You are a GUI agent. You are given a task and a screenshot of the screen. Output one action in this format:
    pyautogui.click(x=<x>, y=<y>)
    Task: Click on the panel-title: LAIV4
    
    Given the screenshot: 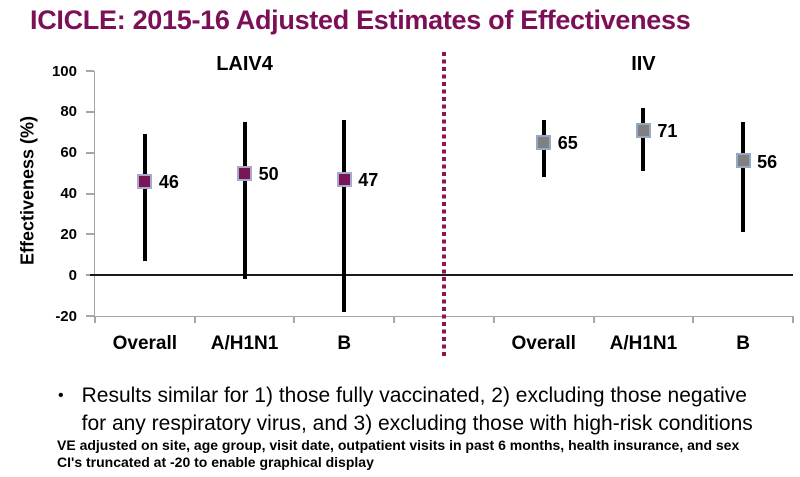 What is the action you would take?
    pyautogui.click(x=244, y=64)
    